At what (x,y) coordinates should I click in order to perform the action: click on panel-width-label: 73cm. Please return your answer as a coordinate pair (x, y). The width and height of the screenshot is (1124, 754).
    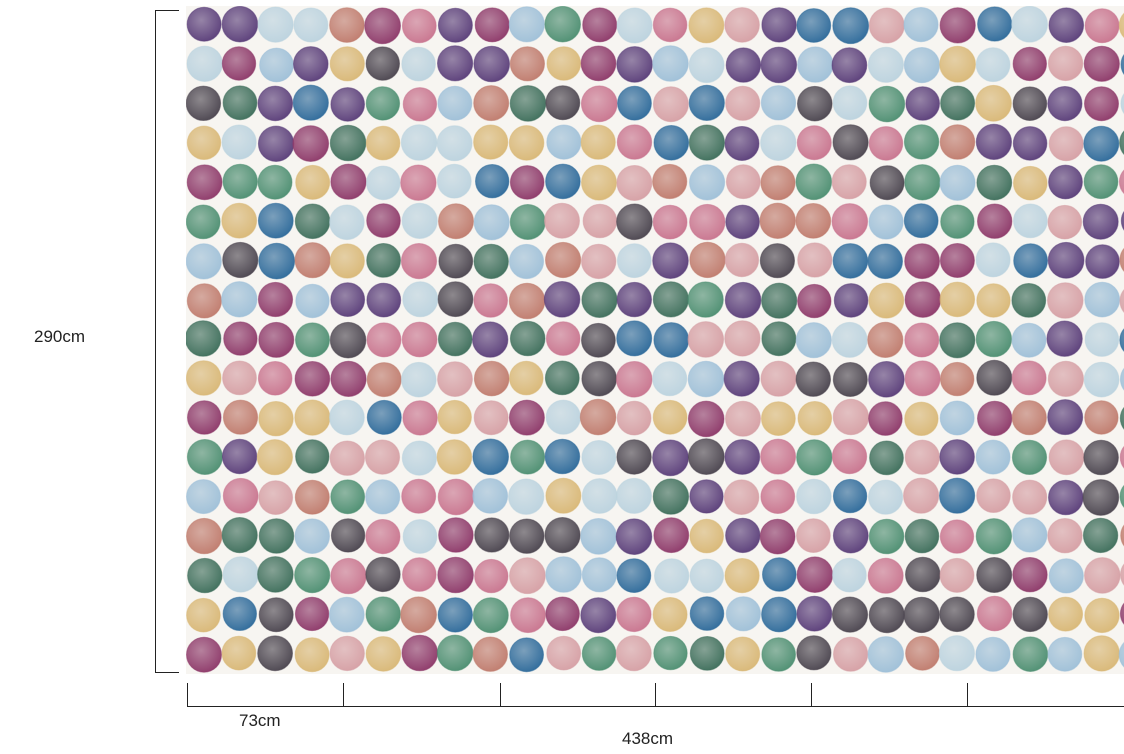
    Looking at the image, I should click on (260, 720).